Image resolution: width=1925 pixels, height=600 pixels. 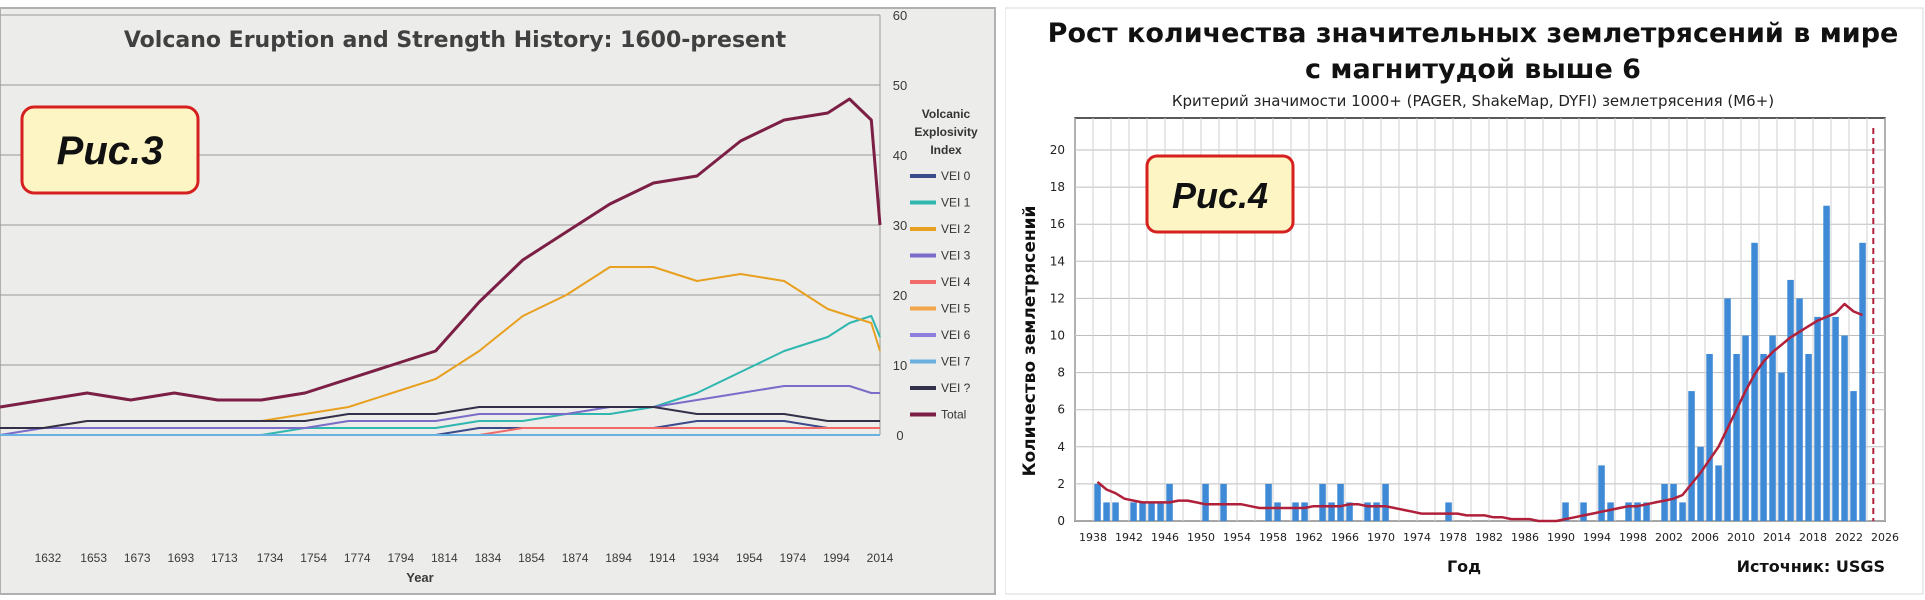 I want to click on earthquake-x-tick-label: 1958, so click(x=1273, y=537).